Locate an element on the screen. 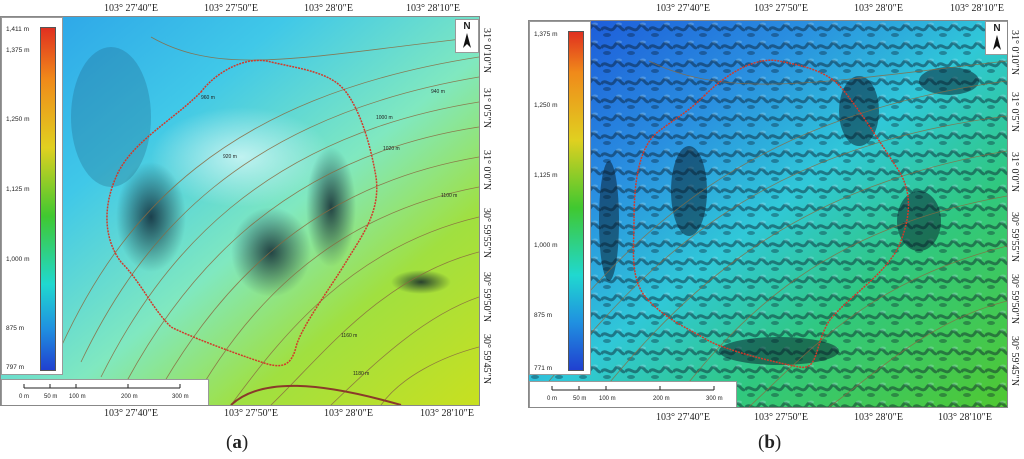 Image resolution: width=1024 pixels, height=459 pixels. legend-tick-b-4: 1,000 m is located at coordinates (546, 245).